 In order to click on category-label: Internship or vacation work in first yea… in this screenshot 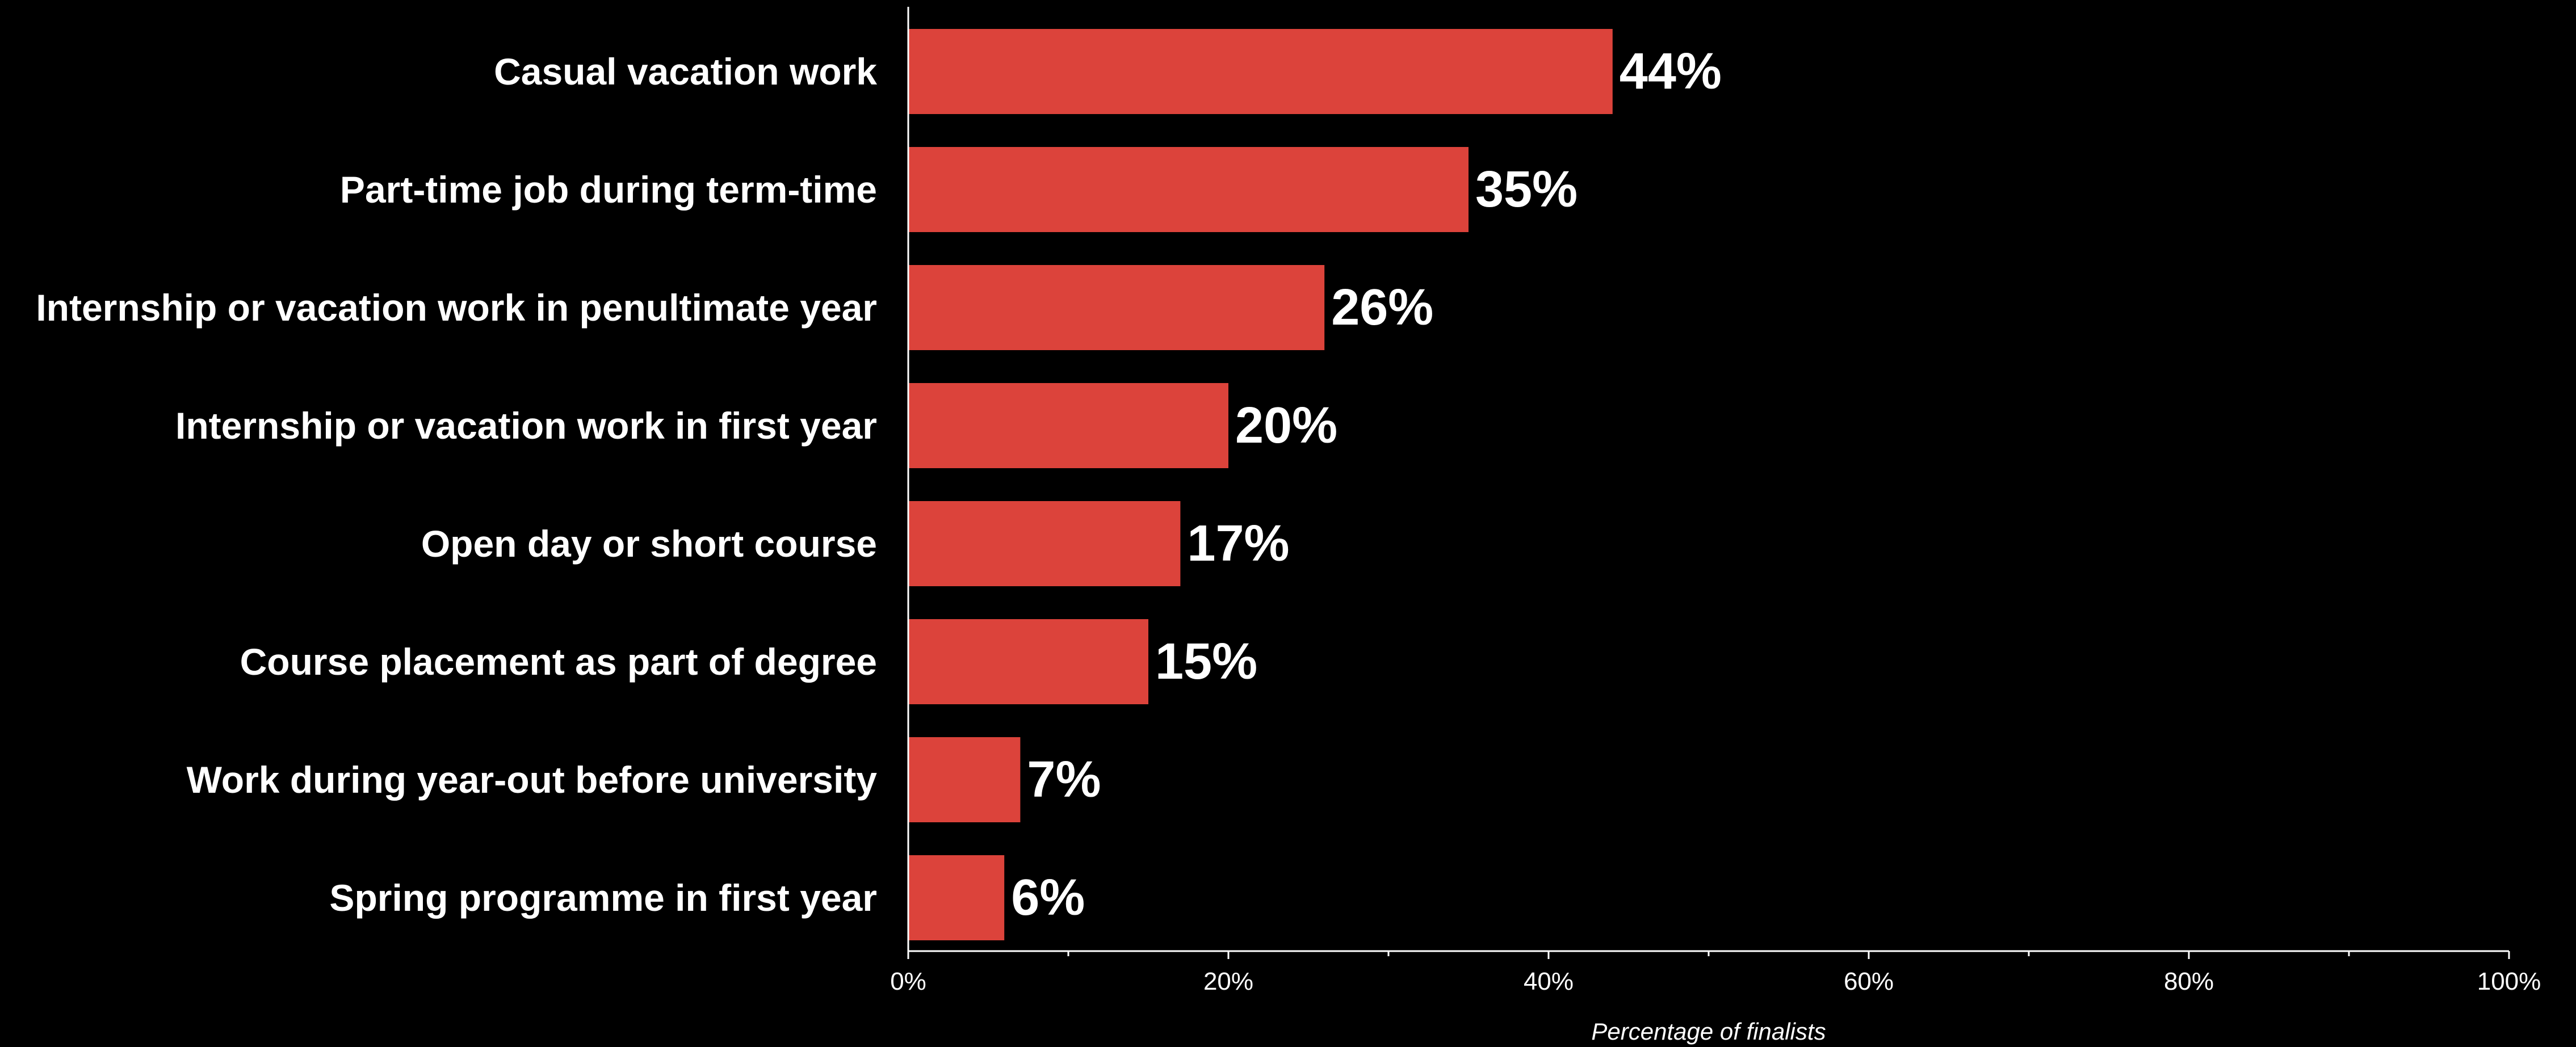, I will do `click(526, 426)`.